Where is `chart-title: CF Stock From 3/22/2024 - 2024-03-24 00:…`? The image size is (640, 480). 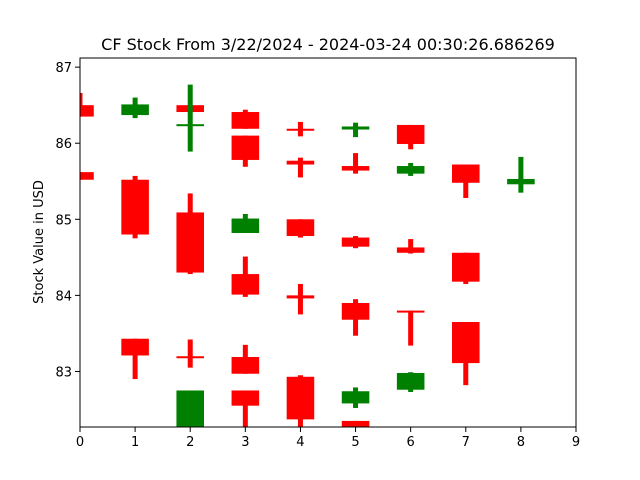 chart-title: CF Stock From 3/22/2024 - 2024-03-24 00:… is located at coordinates (328, 44).